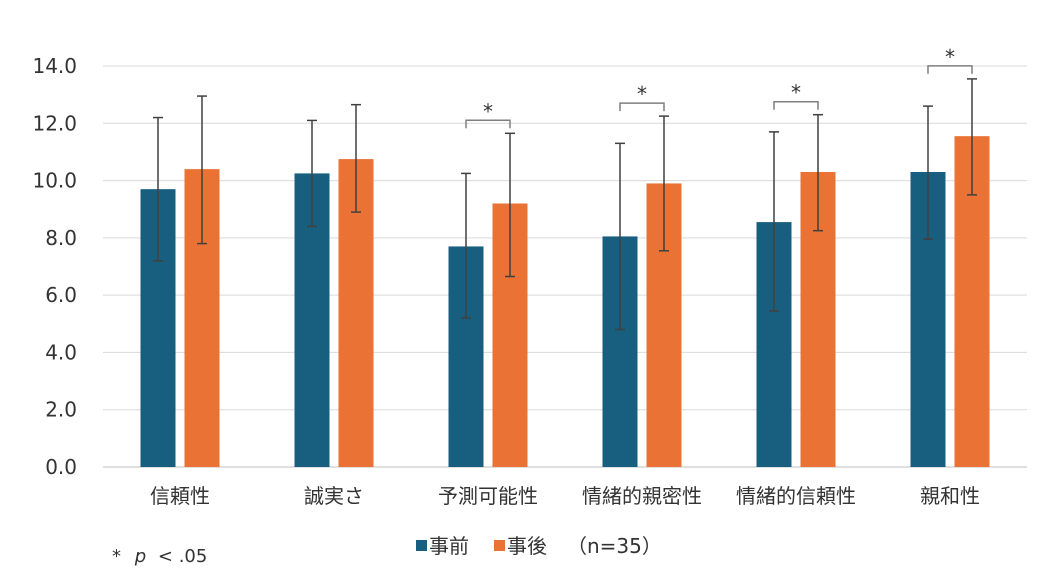 The height and width of the screenshot is (577, 1059). What do you see at coordinates (54, 266) in the screenshot?
I see `y-axis-ticks: 0.0 2.0 4.0 6.0 8.0 10.0 12.0 14.0` at bounding box center [54, 266].